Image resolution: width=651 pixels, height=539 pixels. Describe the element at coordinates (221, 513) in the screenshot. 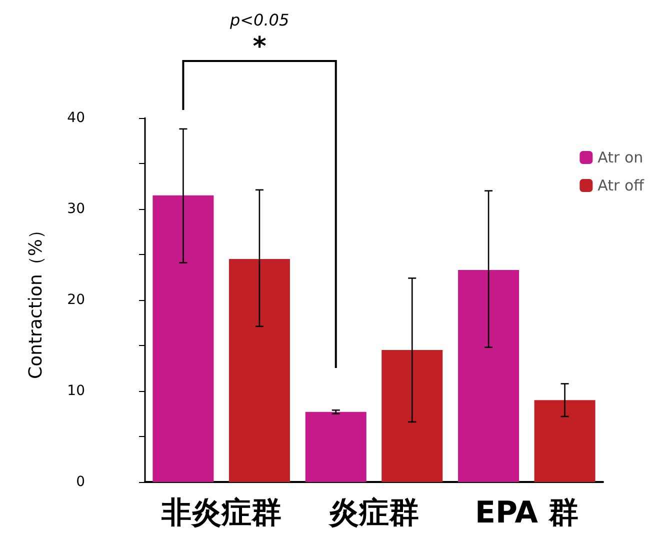

I see `x-tick-label: 非炎症群` at that location.